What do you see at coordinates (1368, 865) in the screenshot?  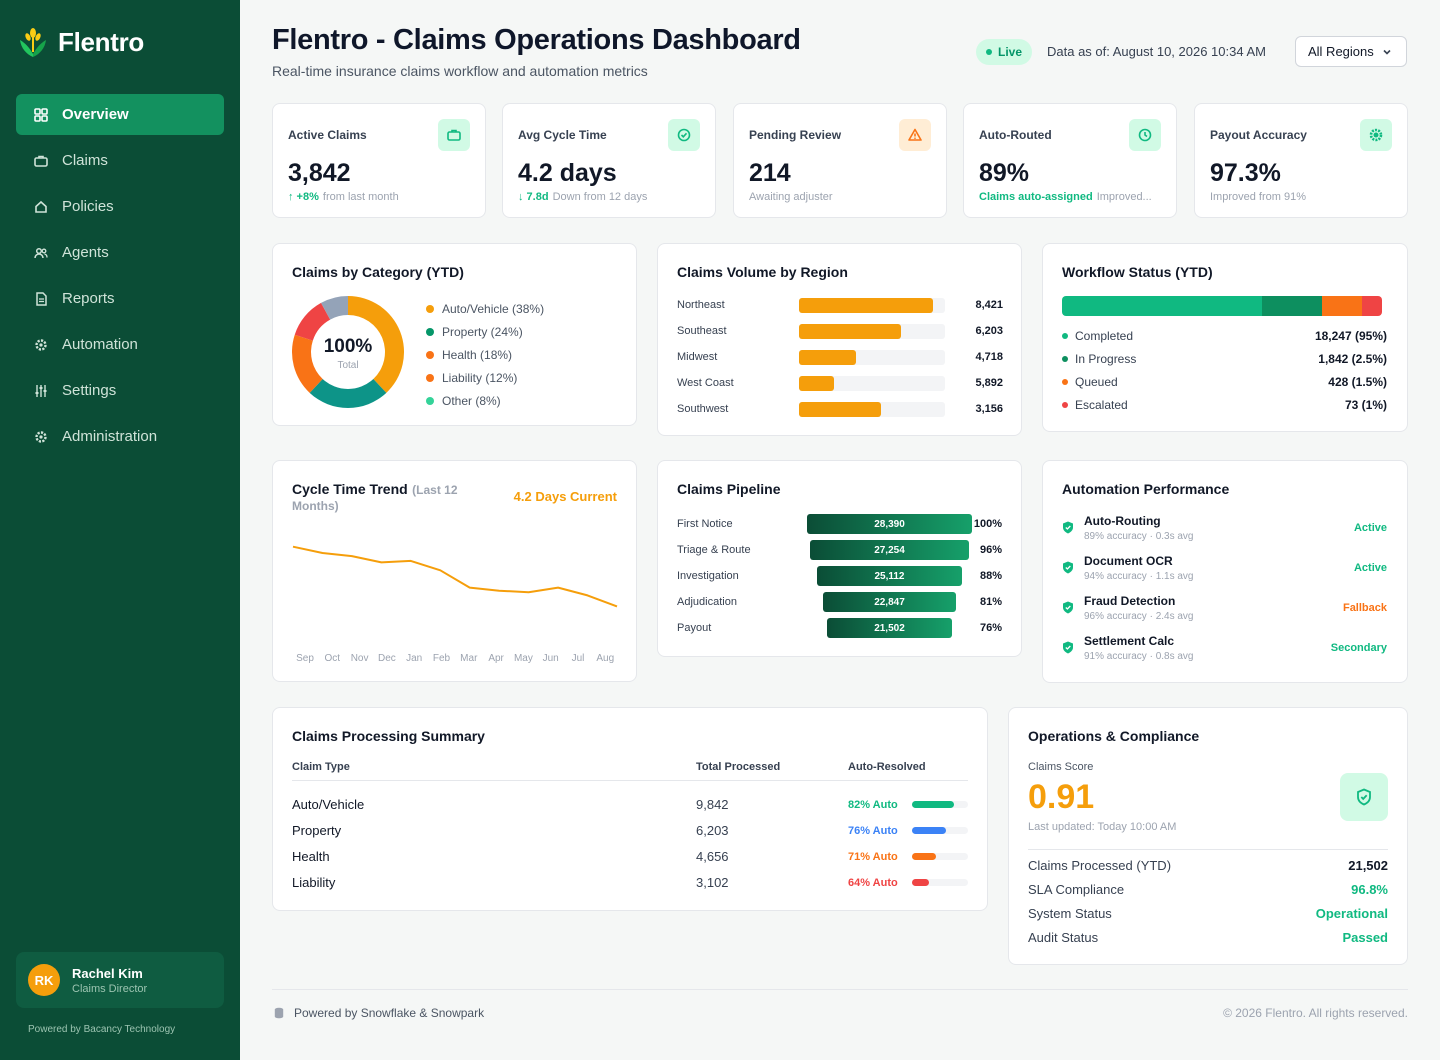 I see `ops-value: 21,502` at bounding box center [1368, 865].